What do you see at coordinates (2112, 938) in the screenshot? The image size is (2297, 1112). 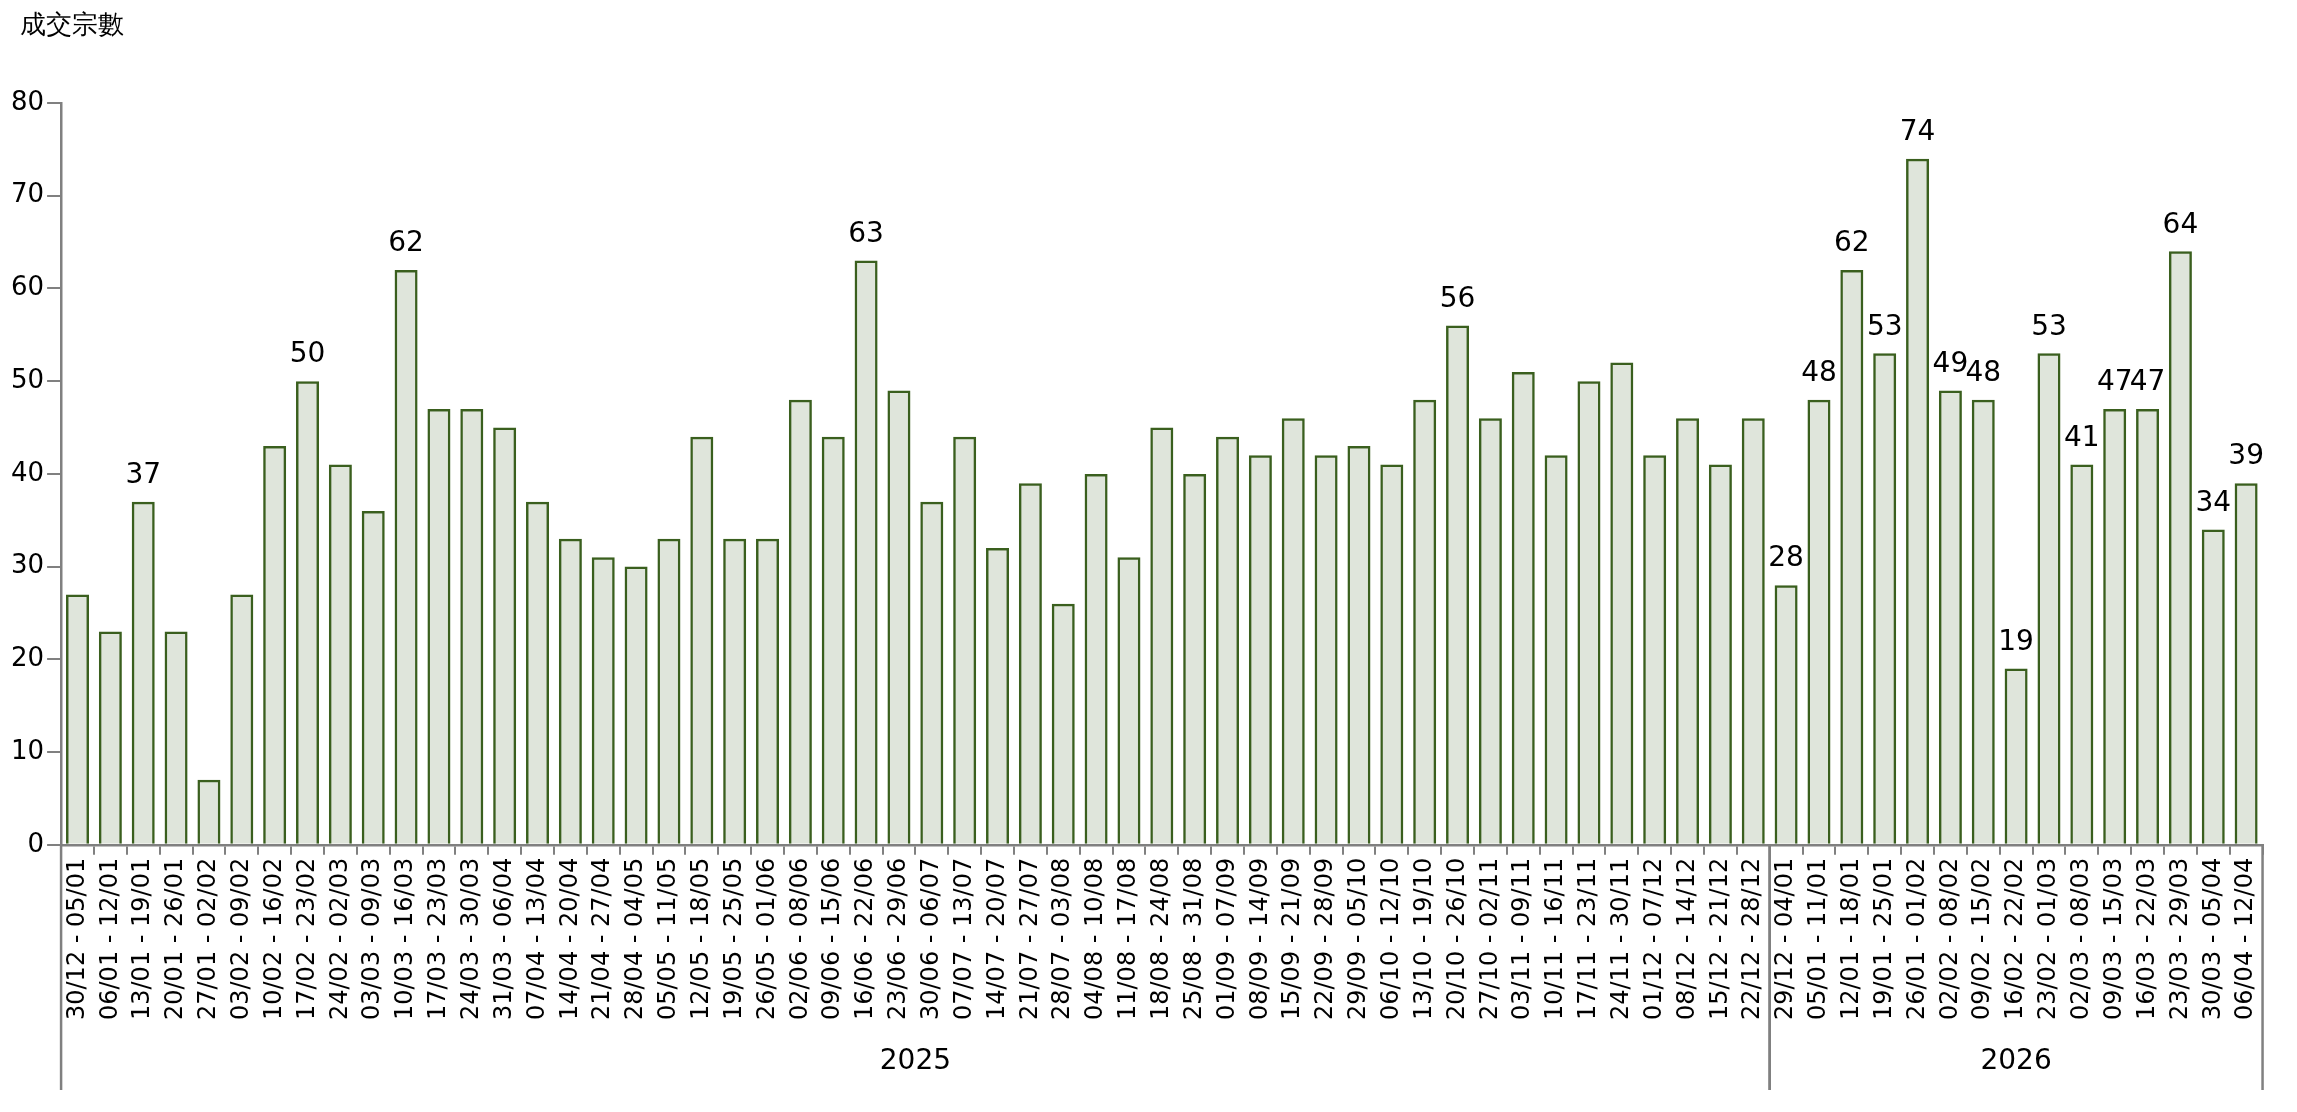 I see `x-tick-label: 09/03 - 15/03` at bounding box center [2112, 938].